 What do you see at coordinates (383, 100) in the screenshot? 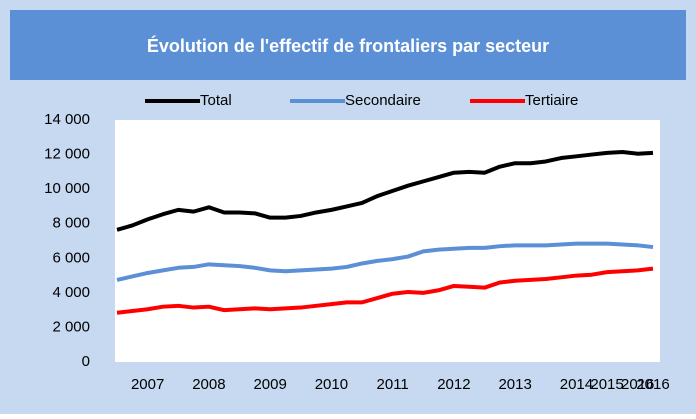
I see `legend-label: Secondaire` at bounding box center [383, 100].